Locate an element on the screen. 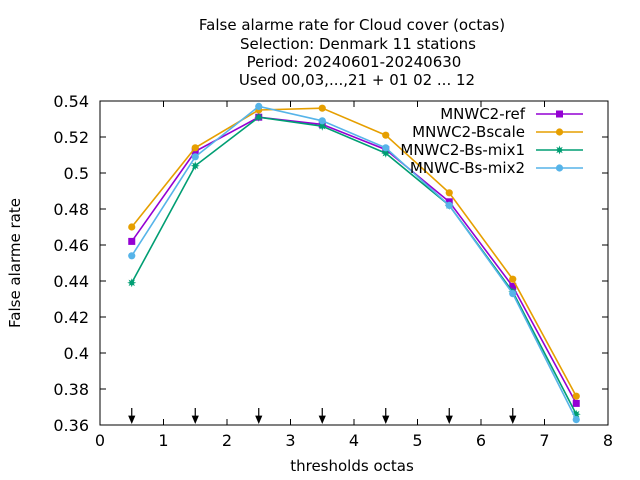  x-tick-label: 5 is located at coordinates (417, 440).